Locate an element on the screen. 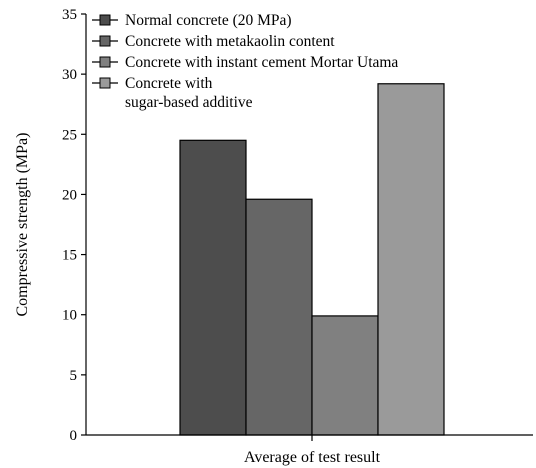 This screenshot has width=536, height=468. legend-label-line: Normal concrete (20 MPa) is located at coordinates (208, 20).